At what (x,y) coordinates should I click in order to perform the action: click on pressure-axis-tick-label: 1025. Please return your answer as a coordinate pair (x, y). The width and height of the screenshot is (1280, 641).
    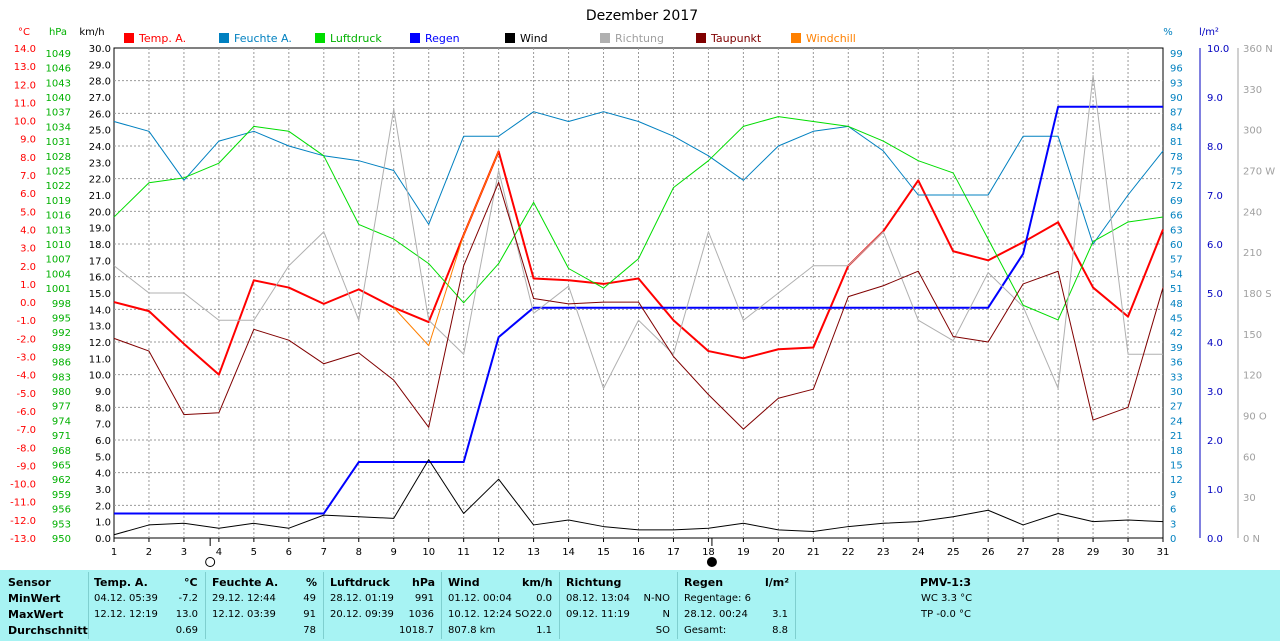
    Looking at the image, I should click on (58, 172).